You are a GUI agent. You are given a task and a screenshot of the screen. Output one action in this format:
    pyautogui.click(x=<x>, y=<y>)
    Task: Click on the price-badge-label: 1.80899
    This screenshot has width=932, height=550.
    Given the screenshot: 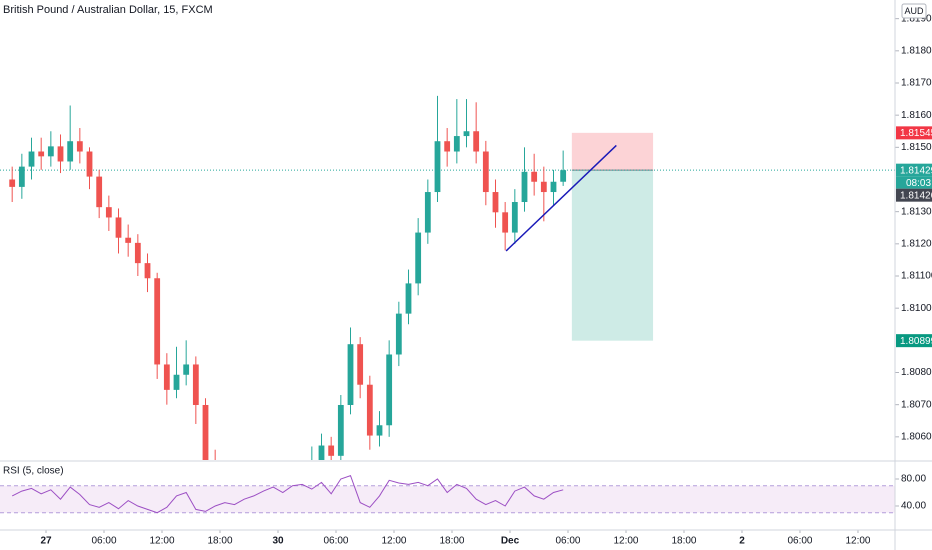 What is the action you would take?
    pyautogui.click(x=916, y=341)
    